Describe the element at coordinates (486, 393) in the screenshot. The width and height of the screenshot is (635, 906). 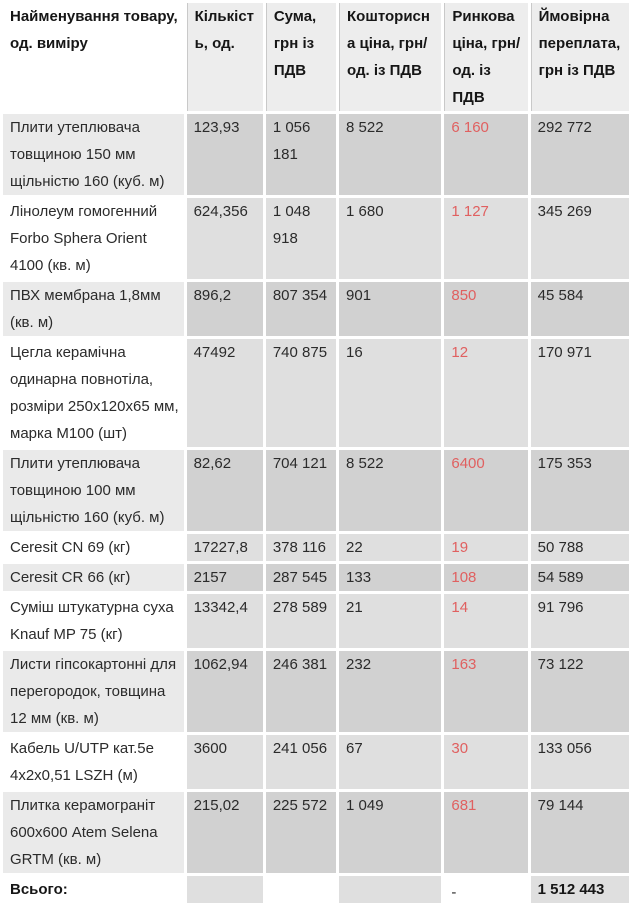
I see `market-price-cell: 12` at that location.